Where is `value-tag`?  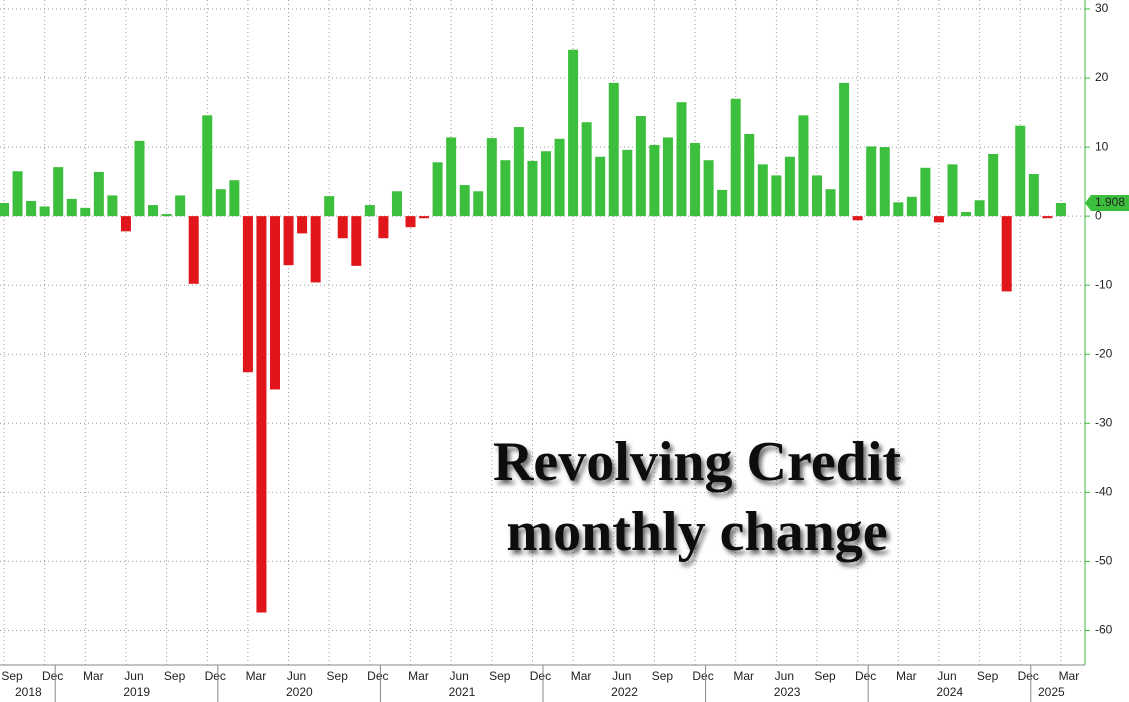 value-tag is located at coordinates (1107, 202).